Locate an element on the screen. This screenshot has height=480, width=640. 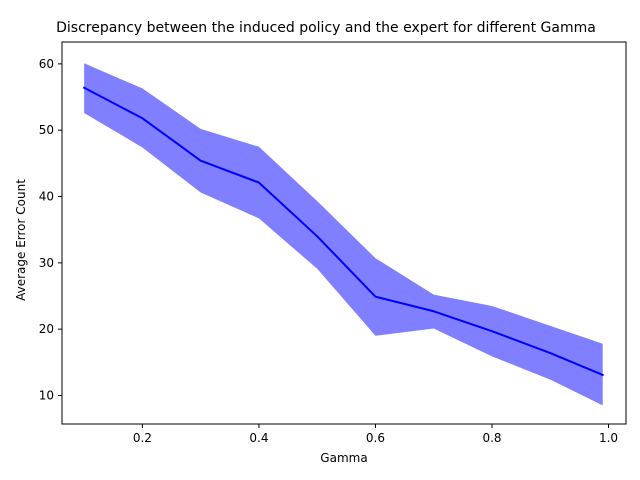
y-tick-label: 50 is located at coordinates (46, 130).